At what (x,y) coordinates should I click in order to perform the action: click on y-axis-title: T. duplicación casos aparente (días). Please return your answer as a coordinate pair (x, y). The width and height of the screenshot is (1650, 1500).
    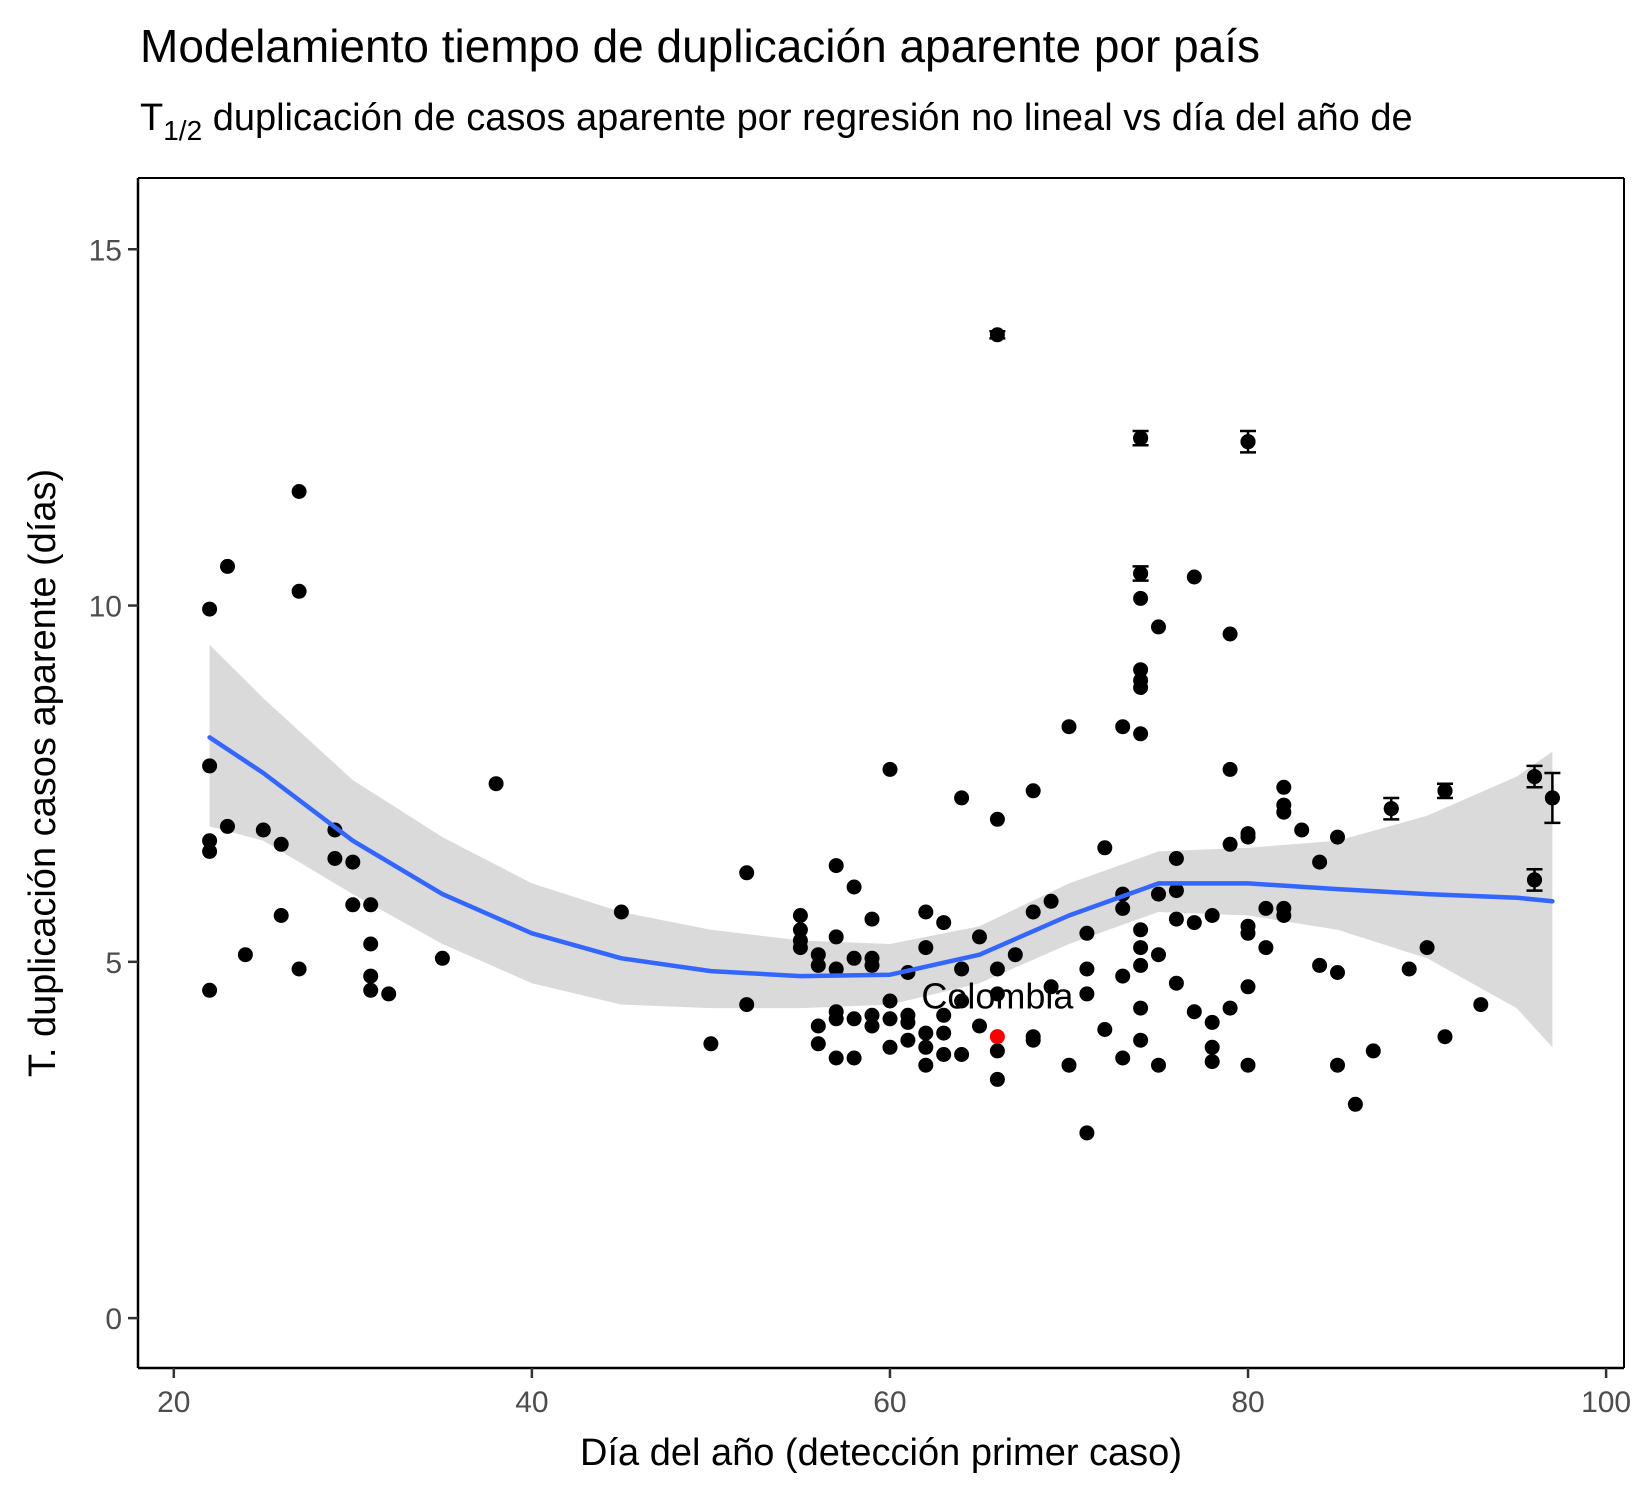
    Looking at the image, I should click on (43, 773).